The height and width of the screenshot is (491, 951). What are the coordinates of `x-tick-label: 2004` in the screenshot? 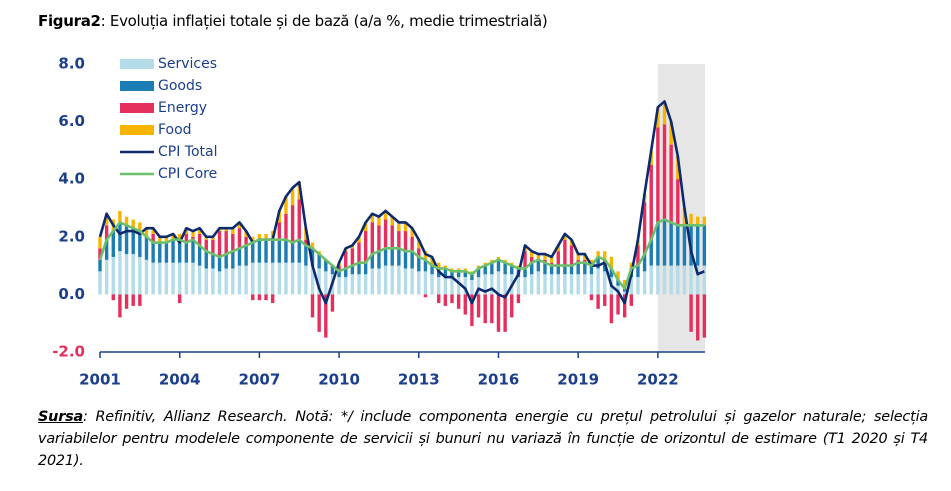 It's located at (180, 380).